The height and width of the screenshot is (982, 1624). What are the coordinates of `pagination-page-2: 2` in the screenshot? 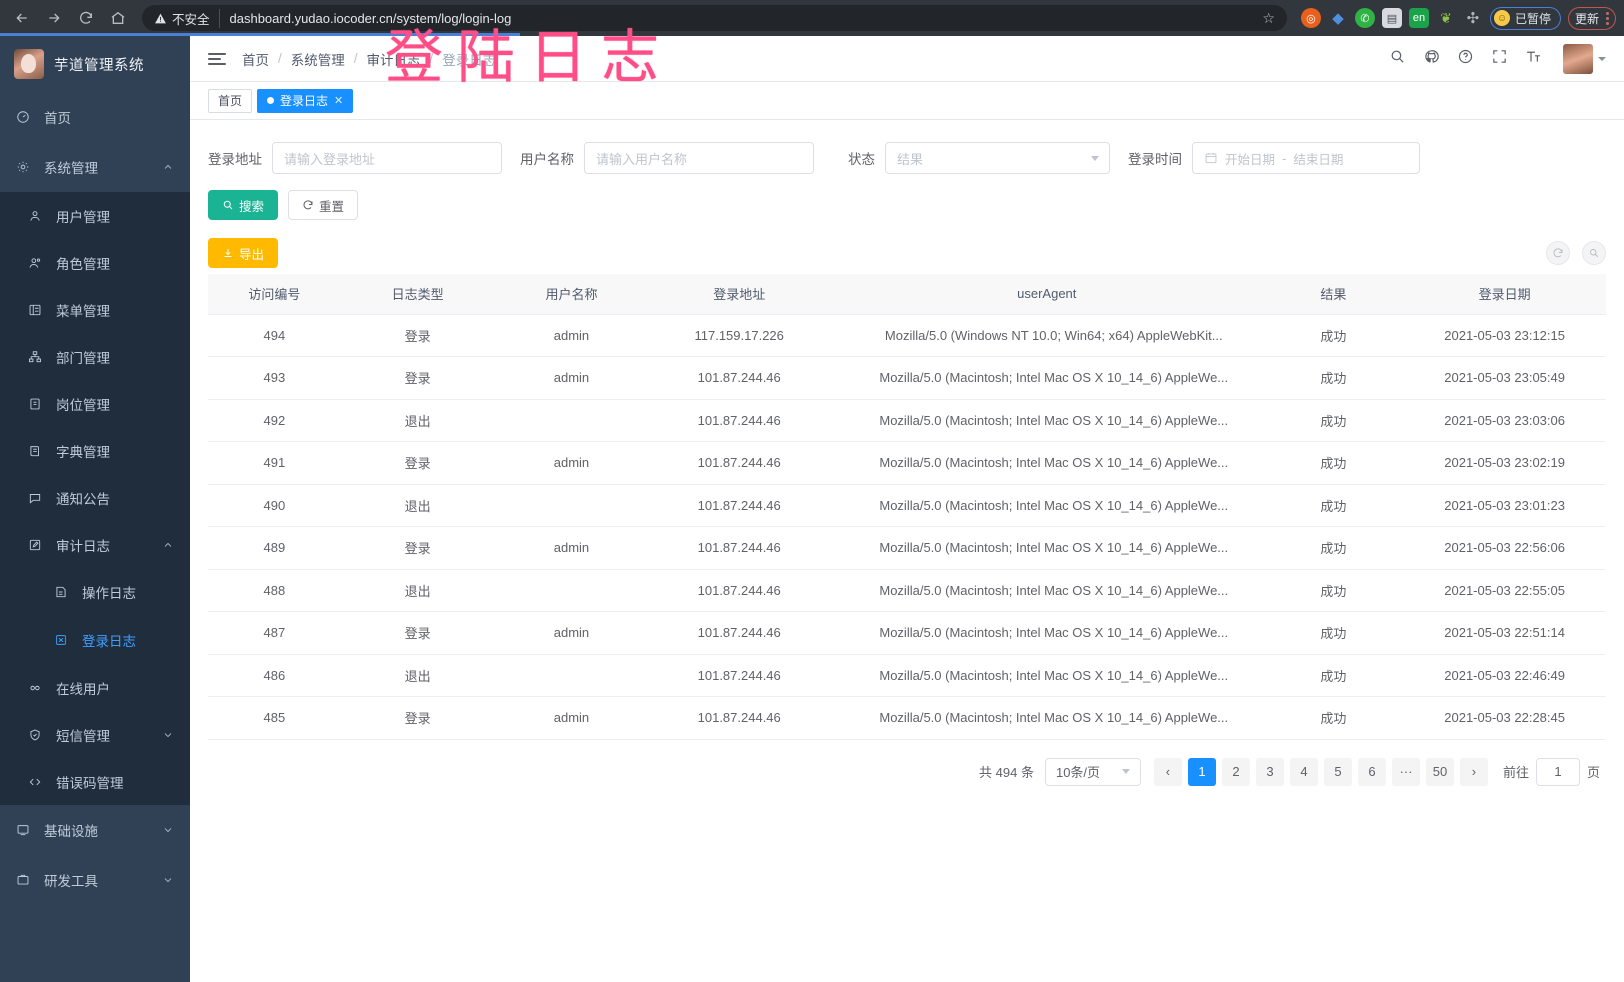 It's located at (1235, 771).